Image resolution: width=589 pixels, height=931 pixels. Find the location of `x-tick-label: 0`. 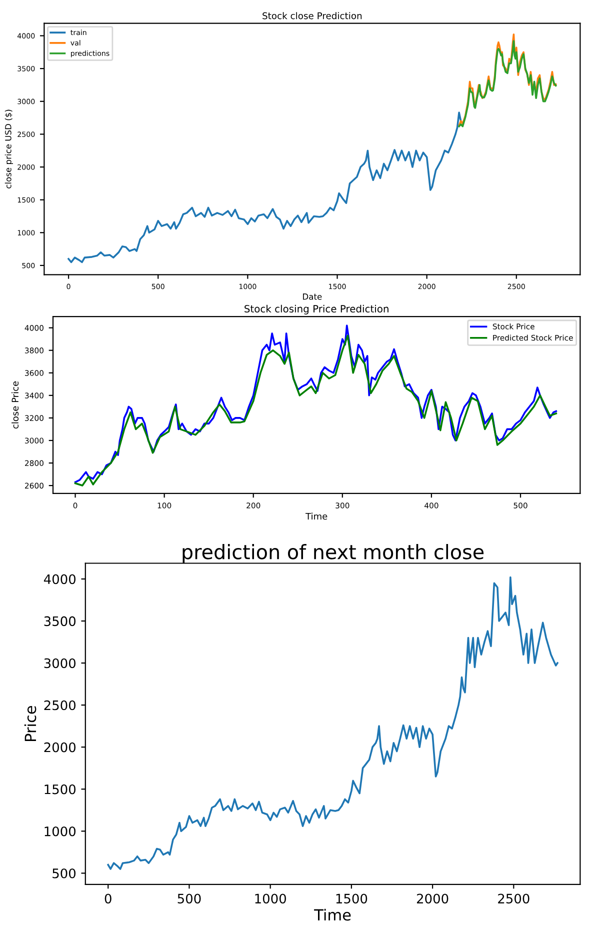

x-tick-label: 0 is located at coordinates (108, 899).